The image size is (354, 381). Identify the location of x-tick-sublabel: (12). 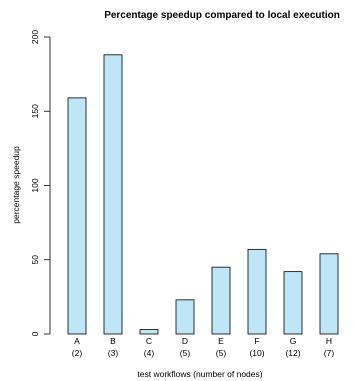
(292, 353).